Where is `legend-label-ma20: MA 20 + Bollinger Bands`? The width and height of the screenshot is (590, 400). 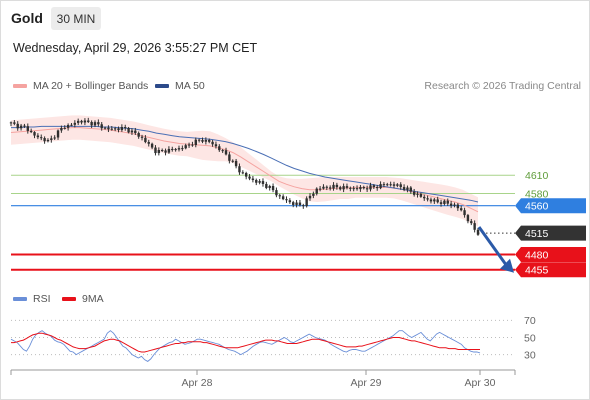 legend-label-ma20: MA 20 + Bollinger Bands is located at coordinates (91, 86).